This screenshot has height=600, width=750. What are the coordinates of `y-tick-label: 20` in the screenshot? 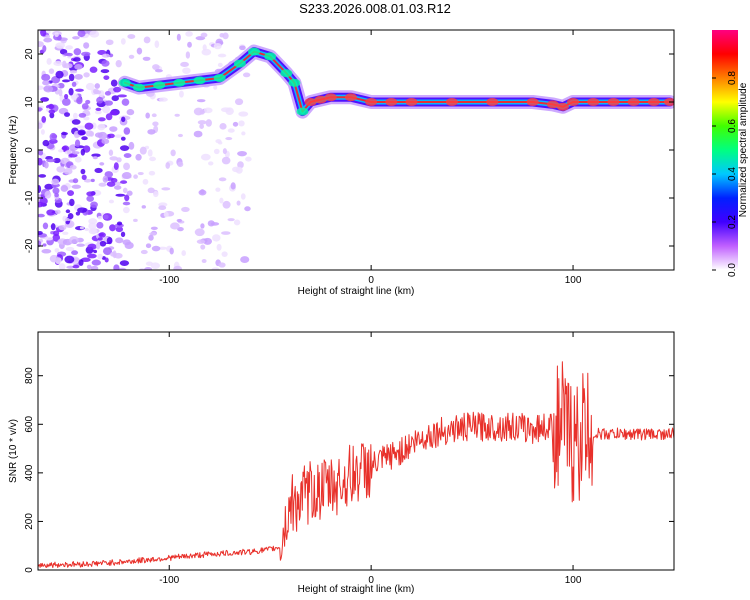 It's located at (29, 54).